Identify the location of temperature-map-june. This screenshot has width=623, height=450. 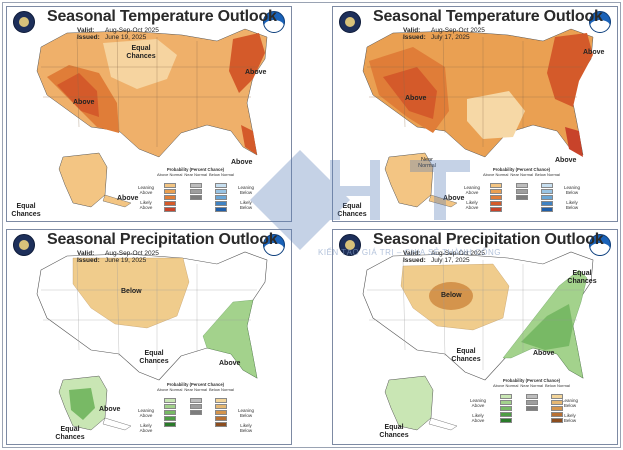
(152, 118).